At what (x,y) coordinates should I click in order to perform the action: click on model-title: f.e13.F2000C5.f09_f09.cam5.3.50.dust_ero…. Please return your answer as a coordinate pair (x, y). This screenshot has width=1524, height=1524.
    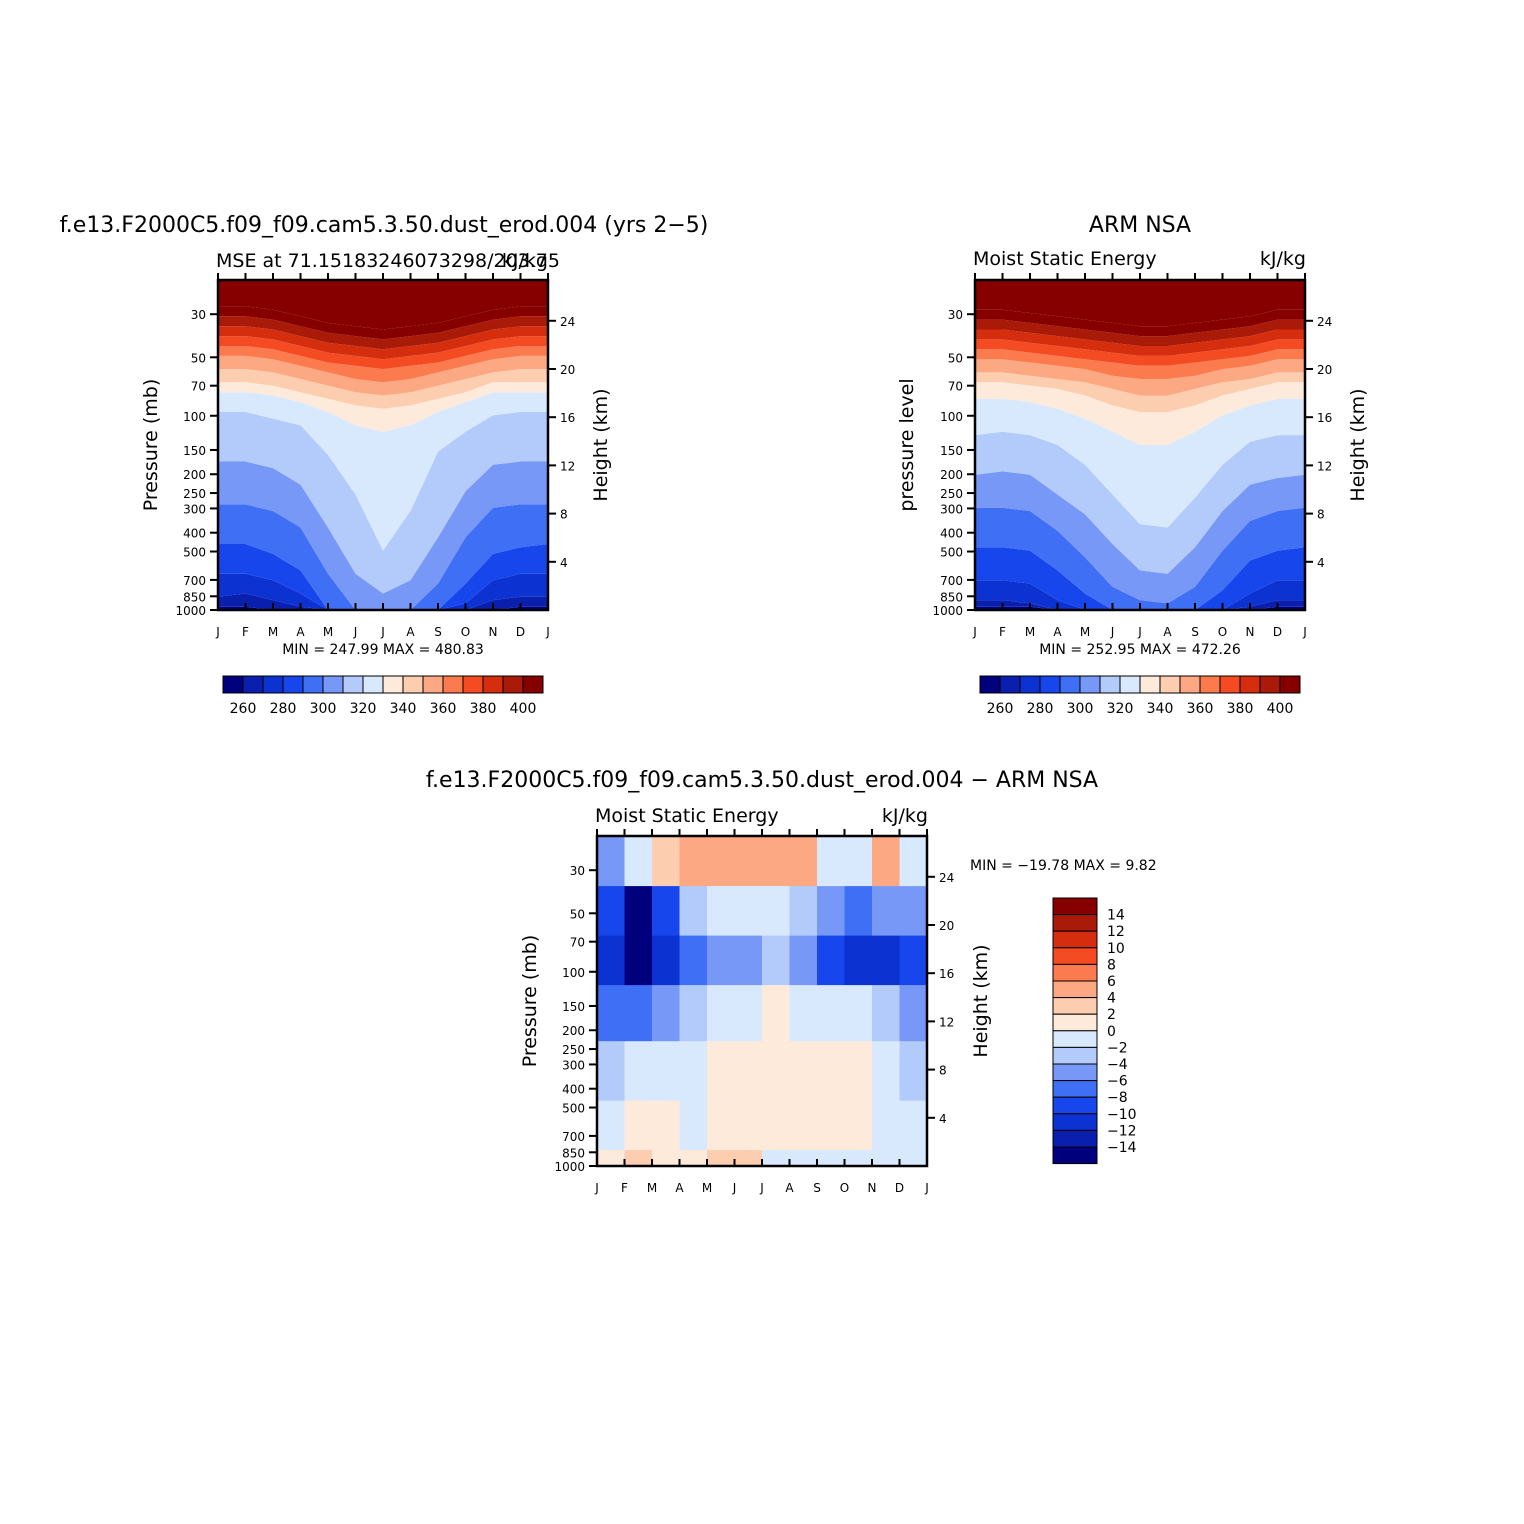
    Looking at the image, I should click on (384, 225).